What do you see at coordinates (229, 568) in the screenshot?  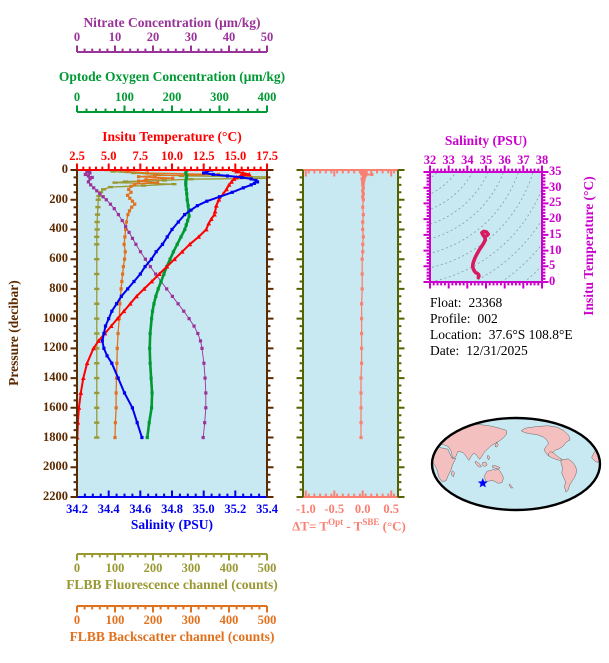 I see `fluorescence-tick-label: 400` at bounding box center [229, 568].